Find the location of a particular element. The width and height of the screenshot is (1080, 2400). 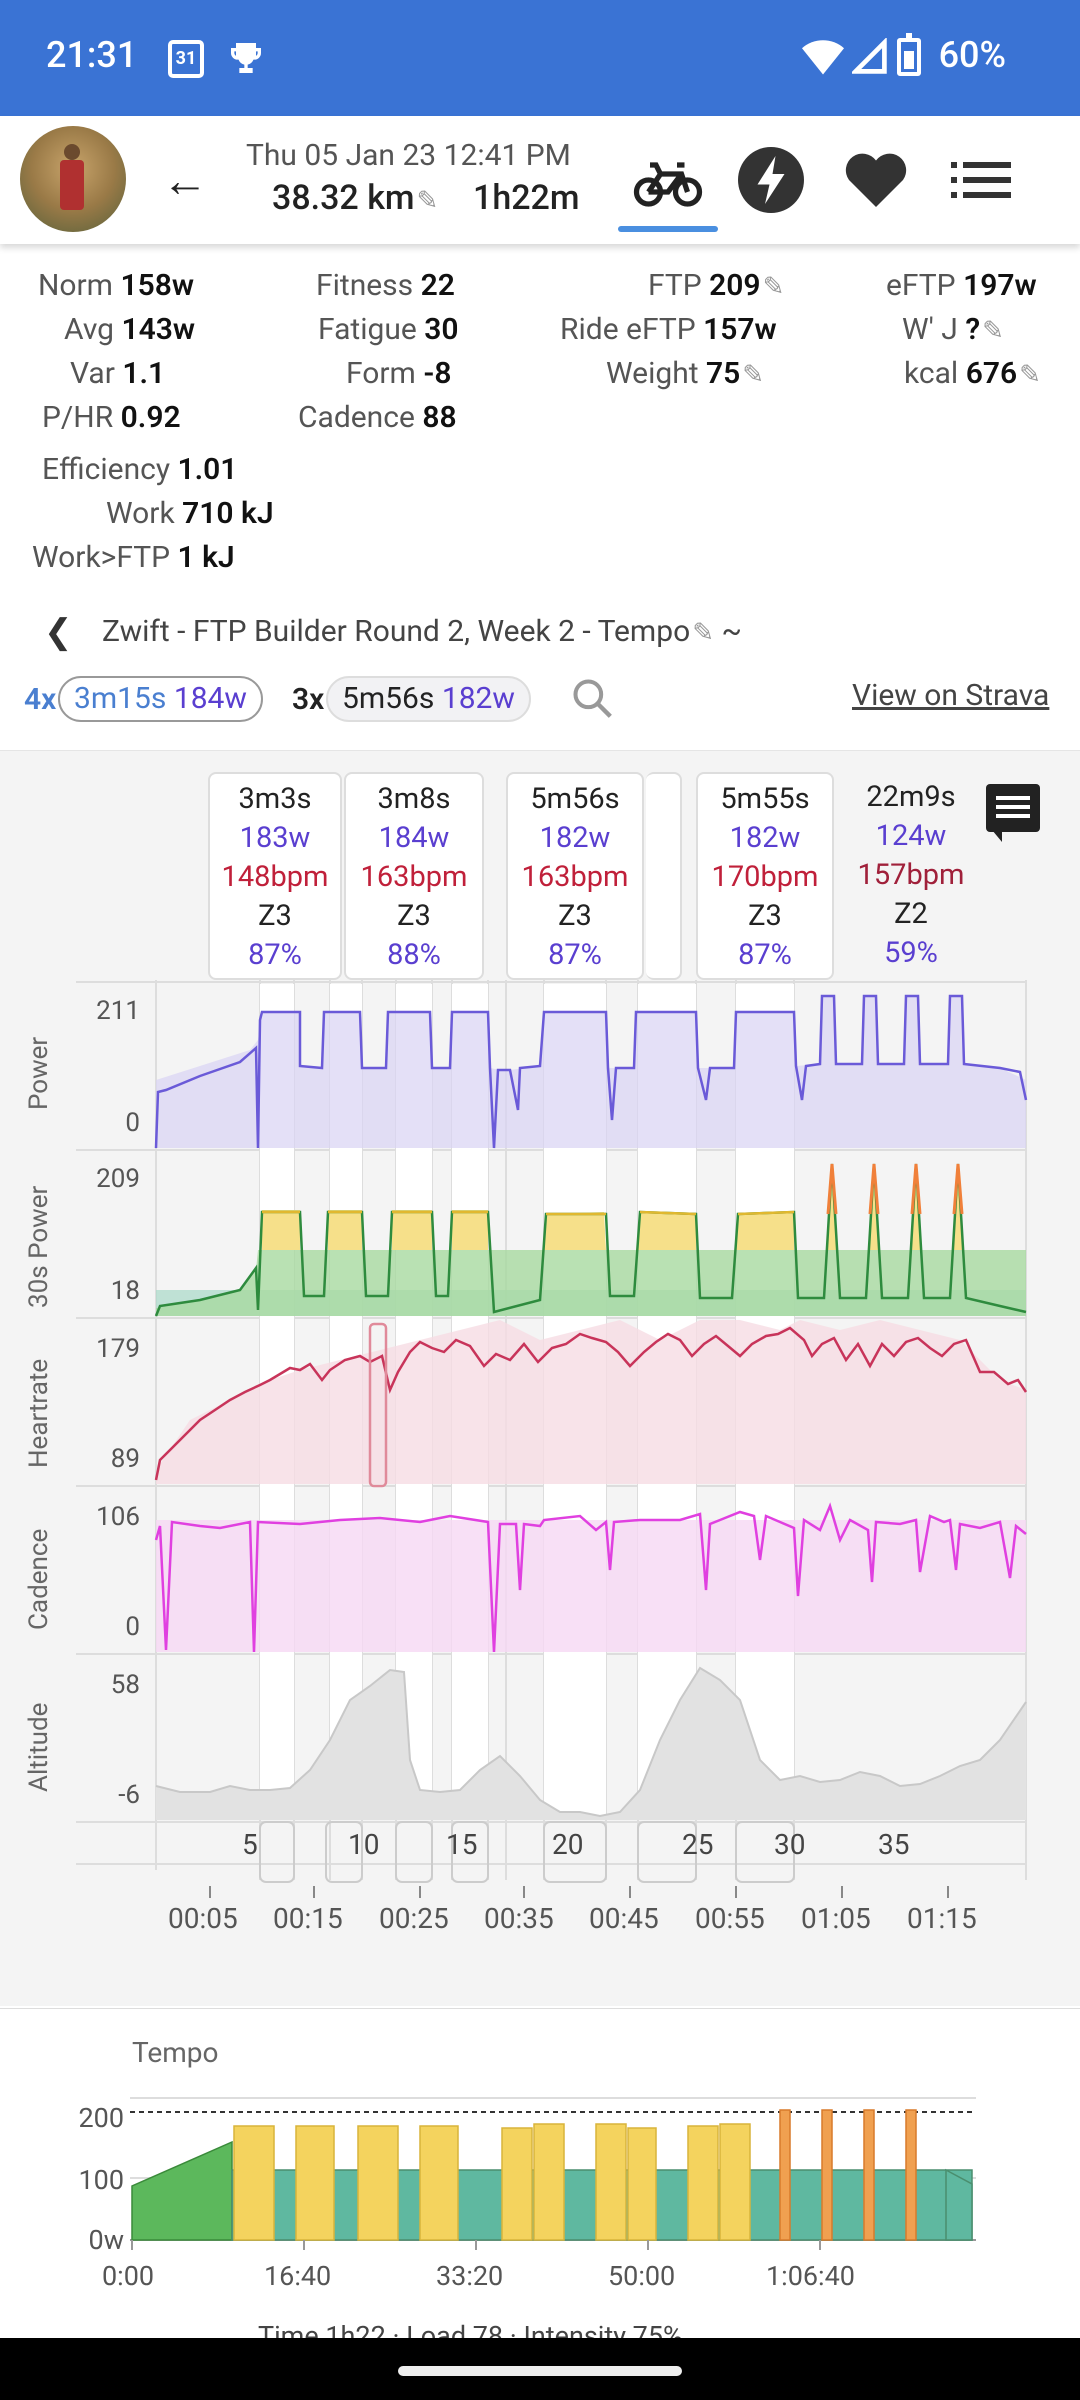

stat-label: Form is located at coordinates (381, 373).